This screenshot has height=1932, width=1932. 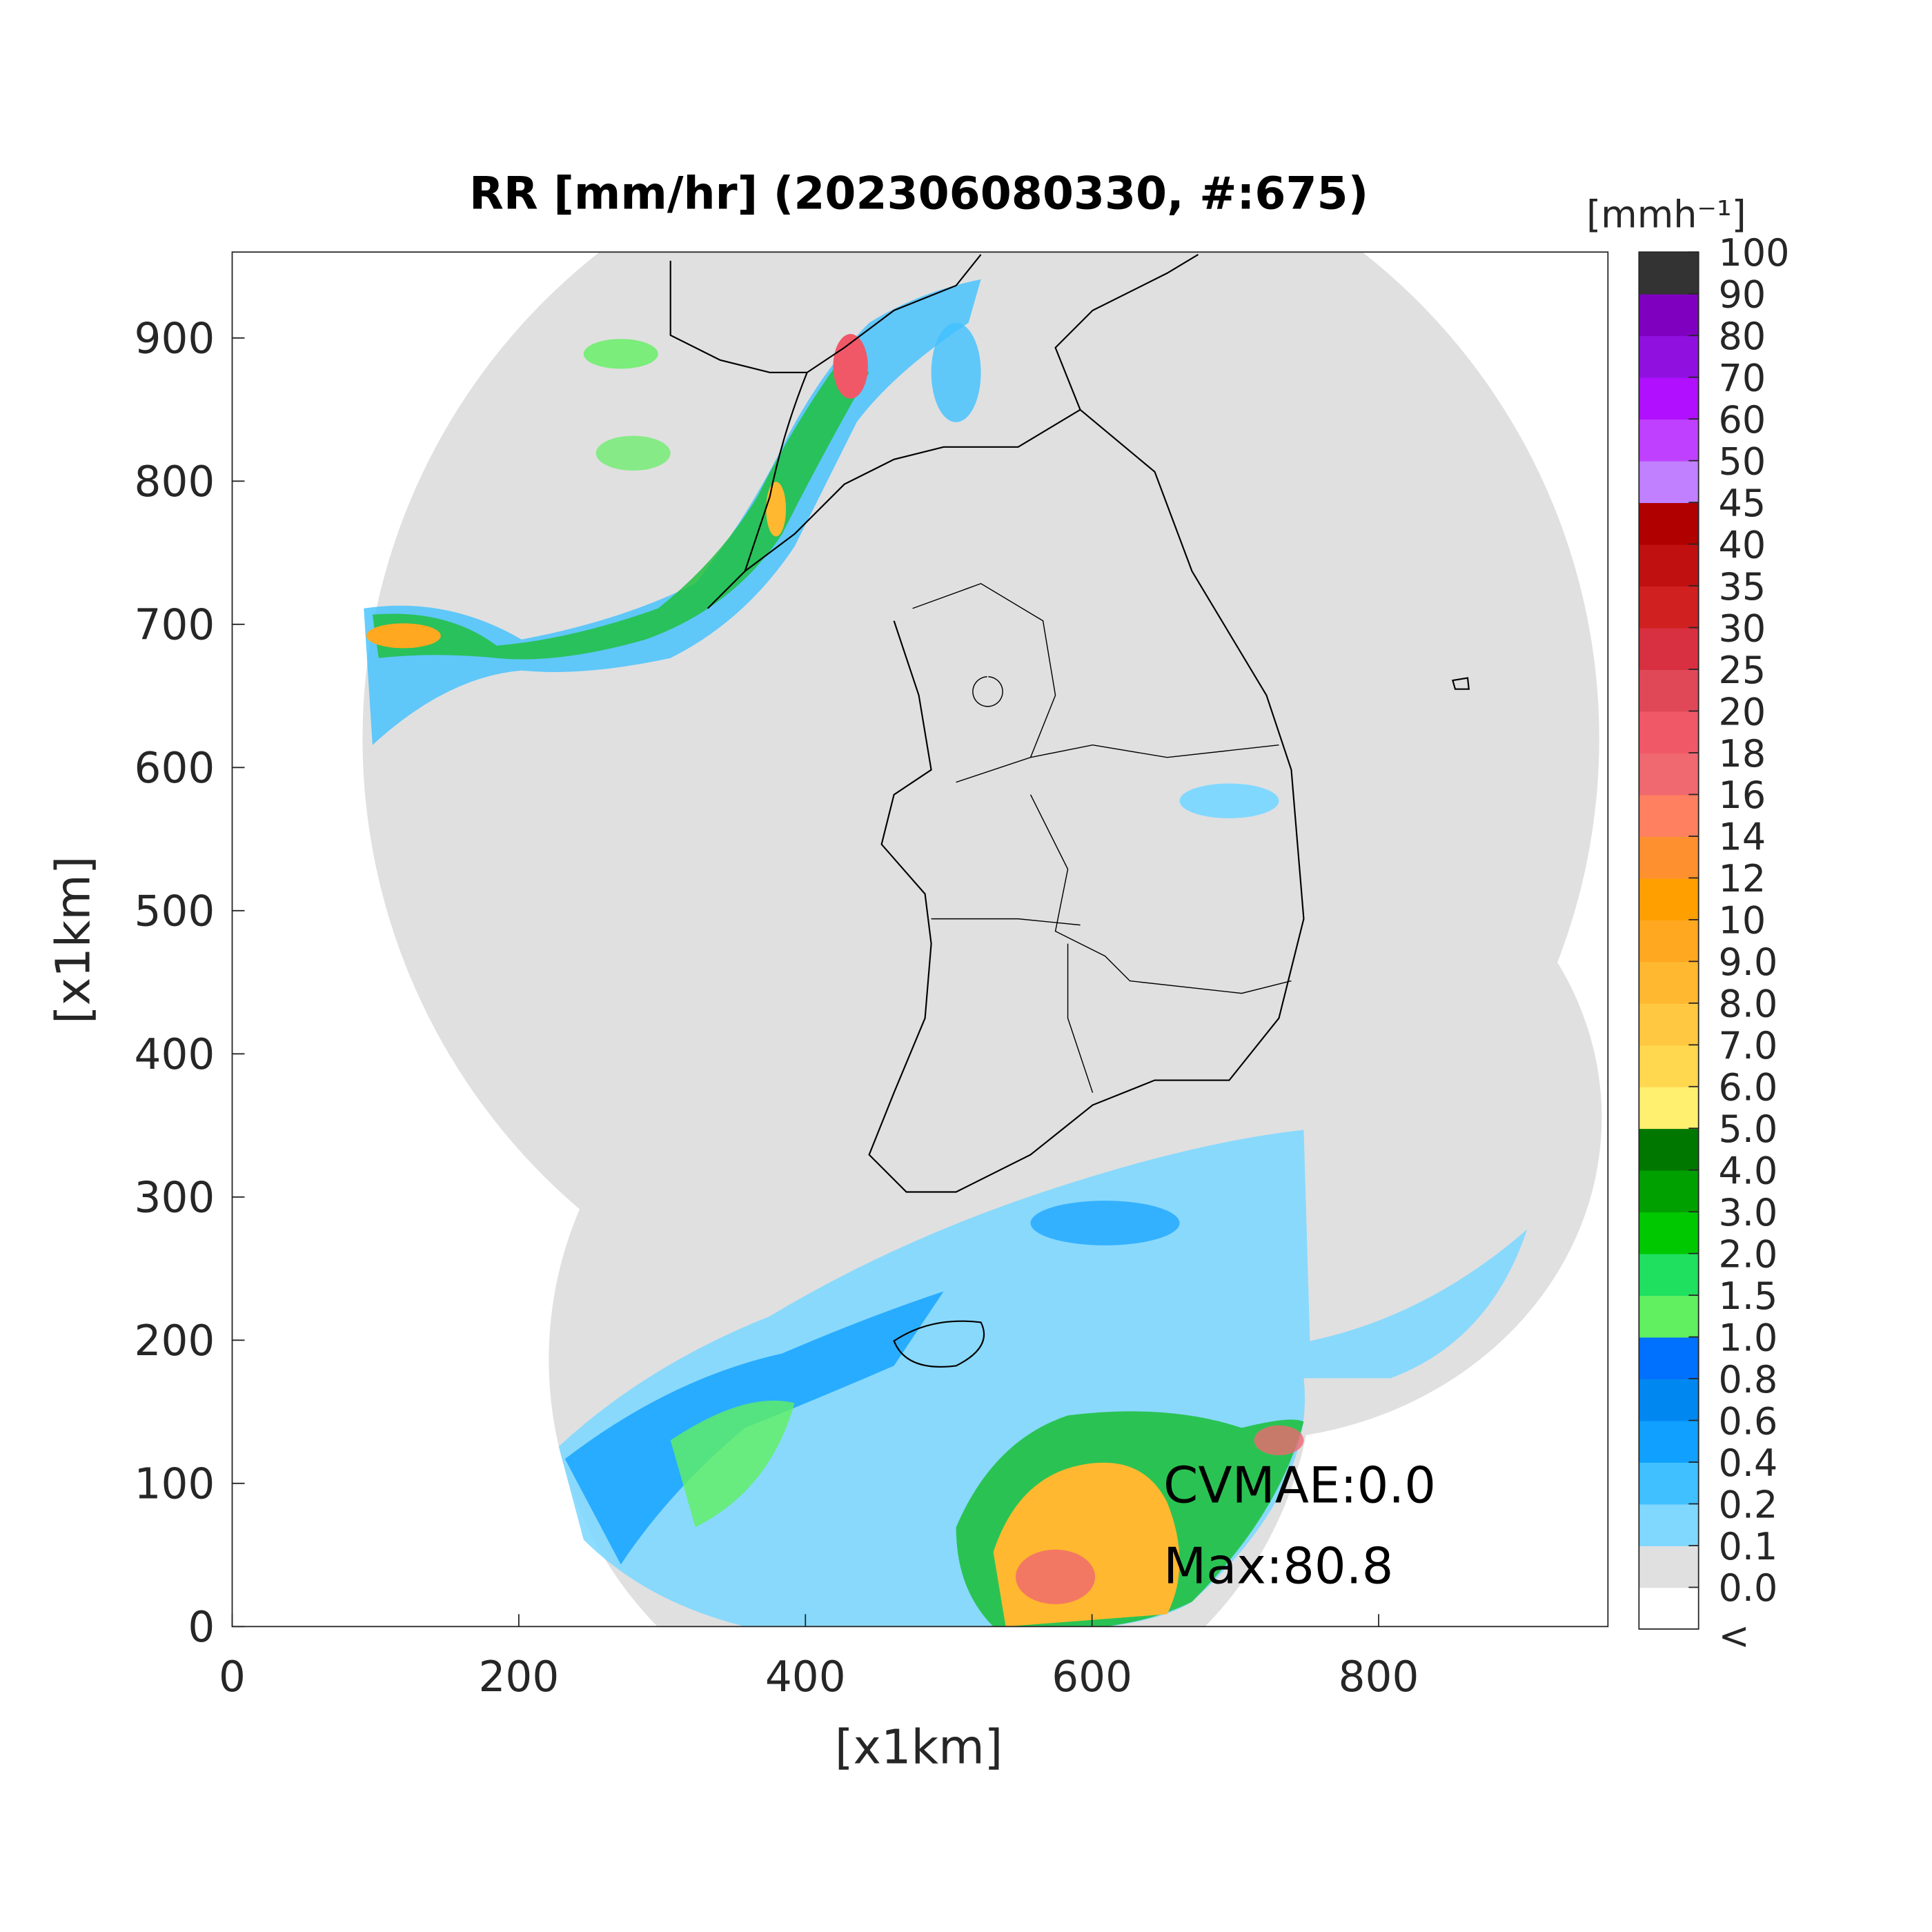 I want to click on y-tick-label: 600, so click(x=175, y=768).